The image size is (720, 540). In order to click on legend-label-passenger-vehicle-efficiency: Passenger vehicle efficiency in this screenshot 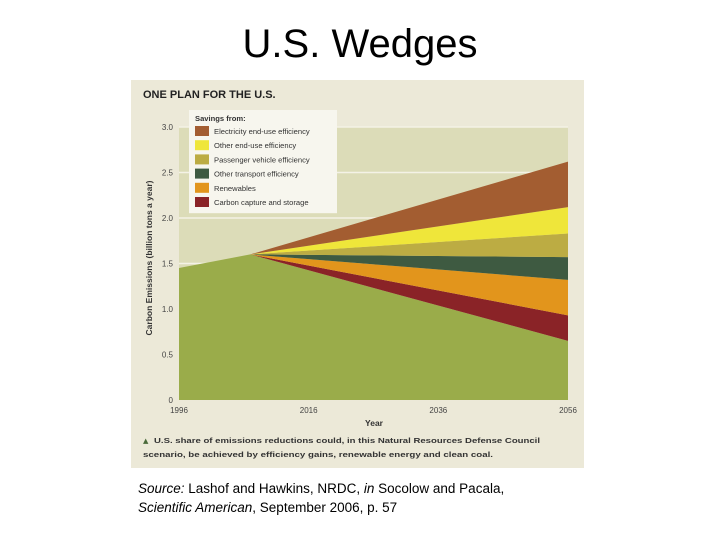, I will do `click(262, 159)`.